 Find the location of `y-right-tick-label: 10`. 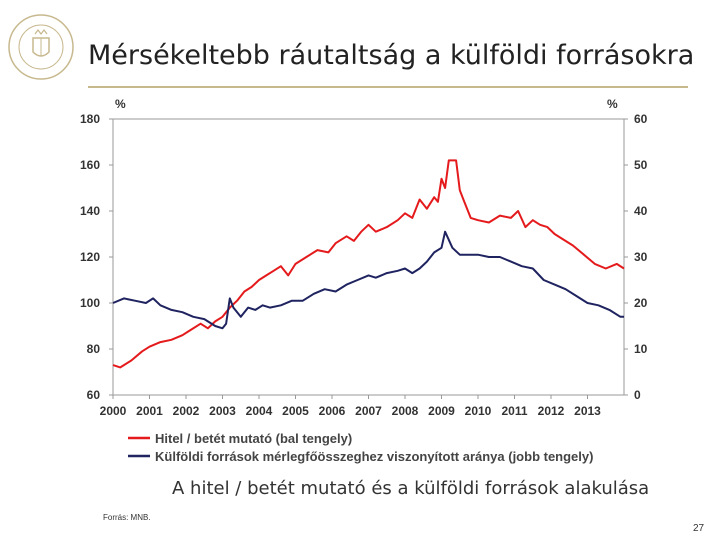

y-right-tick-label: 10 is located at coordinates (641, 349).